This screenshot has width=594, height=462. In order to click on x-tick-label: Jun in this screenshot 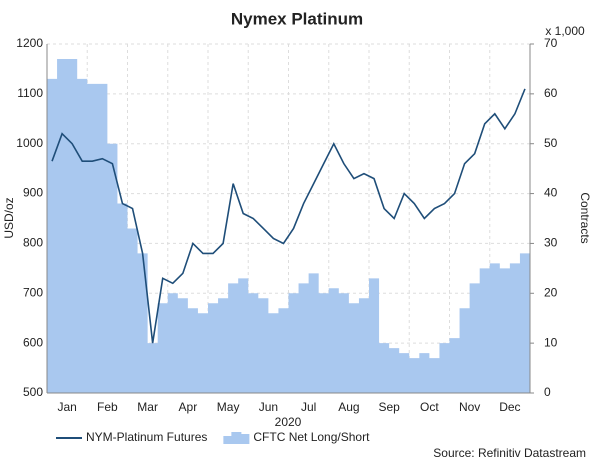, I will do `click(268, 407)`.